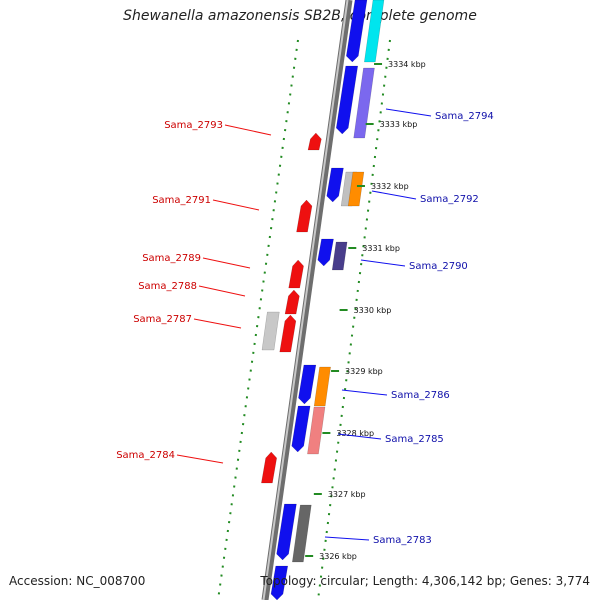  I want to click on backbone-highlight, so click(305, 300).